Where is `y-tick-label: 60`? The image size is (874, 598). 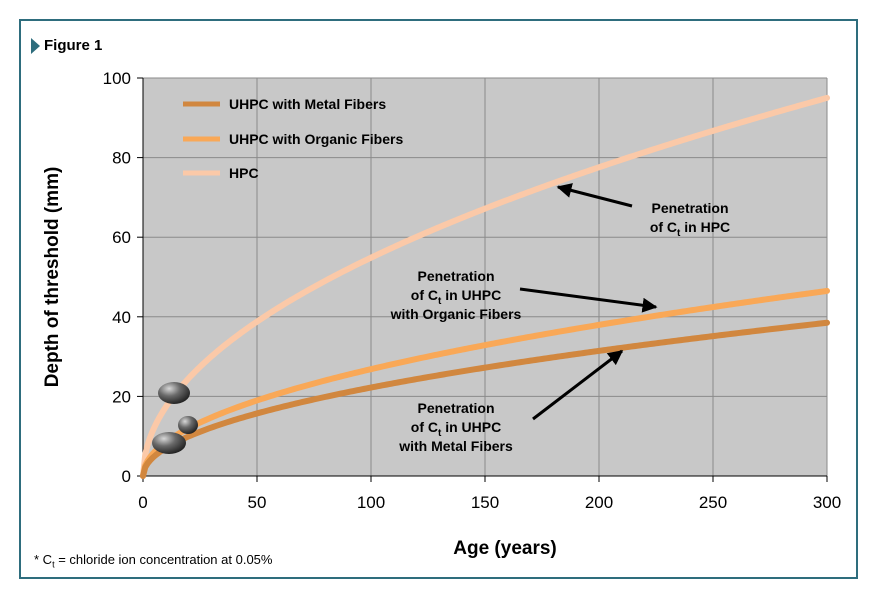
y-tick-label: 60 is located at coordinates (121, 237).